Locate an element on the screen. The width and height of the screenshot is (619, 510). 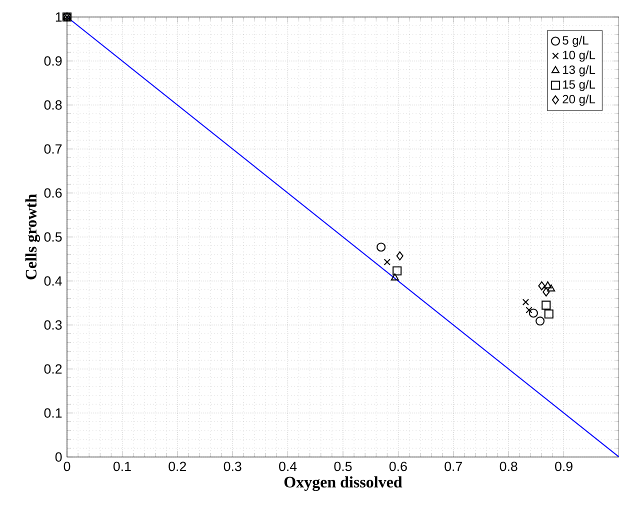
x-tick-label: 0.4 is located at coordinates (288, 467).